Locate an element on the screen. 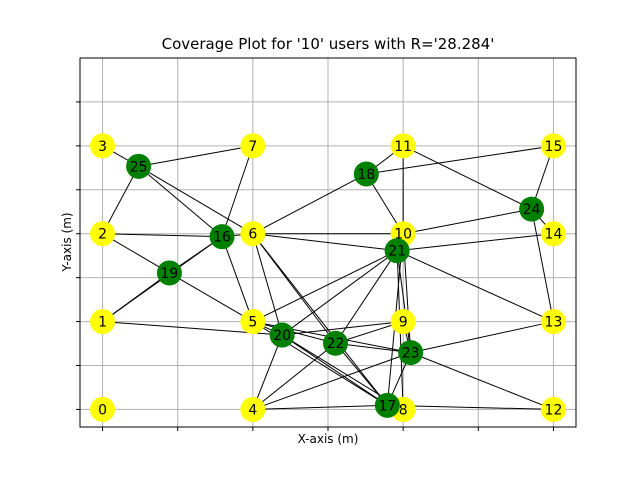 Image resolution: width=640 pixels, height=480 pixels. user-24: 24 is located at coordinates (532, 209).